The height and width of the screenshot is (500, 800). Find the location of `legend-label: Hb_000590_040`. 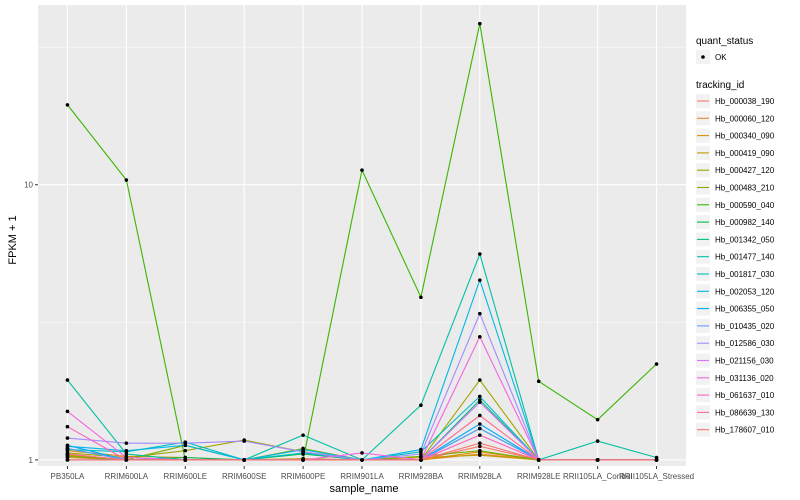

legend-label: Hb_000590_040 is located at coordinates (745, 205).